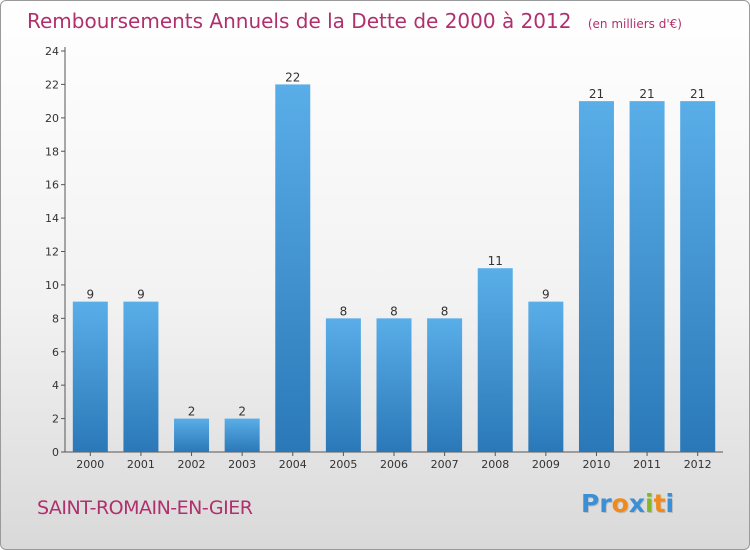 The image size is (750, 550). I want to click on x-tick-label: 2007, so click(445, 464).